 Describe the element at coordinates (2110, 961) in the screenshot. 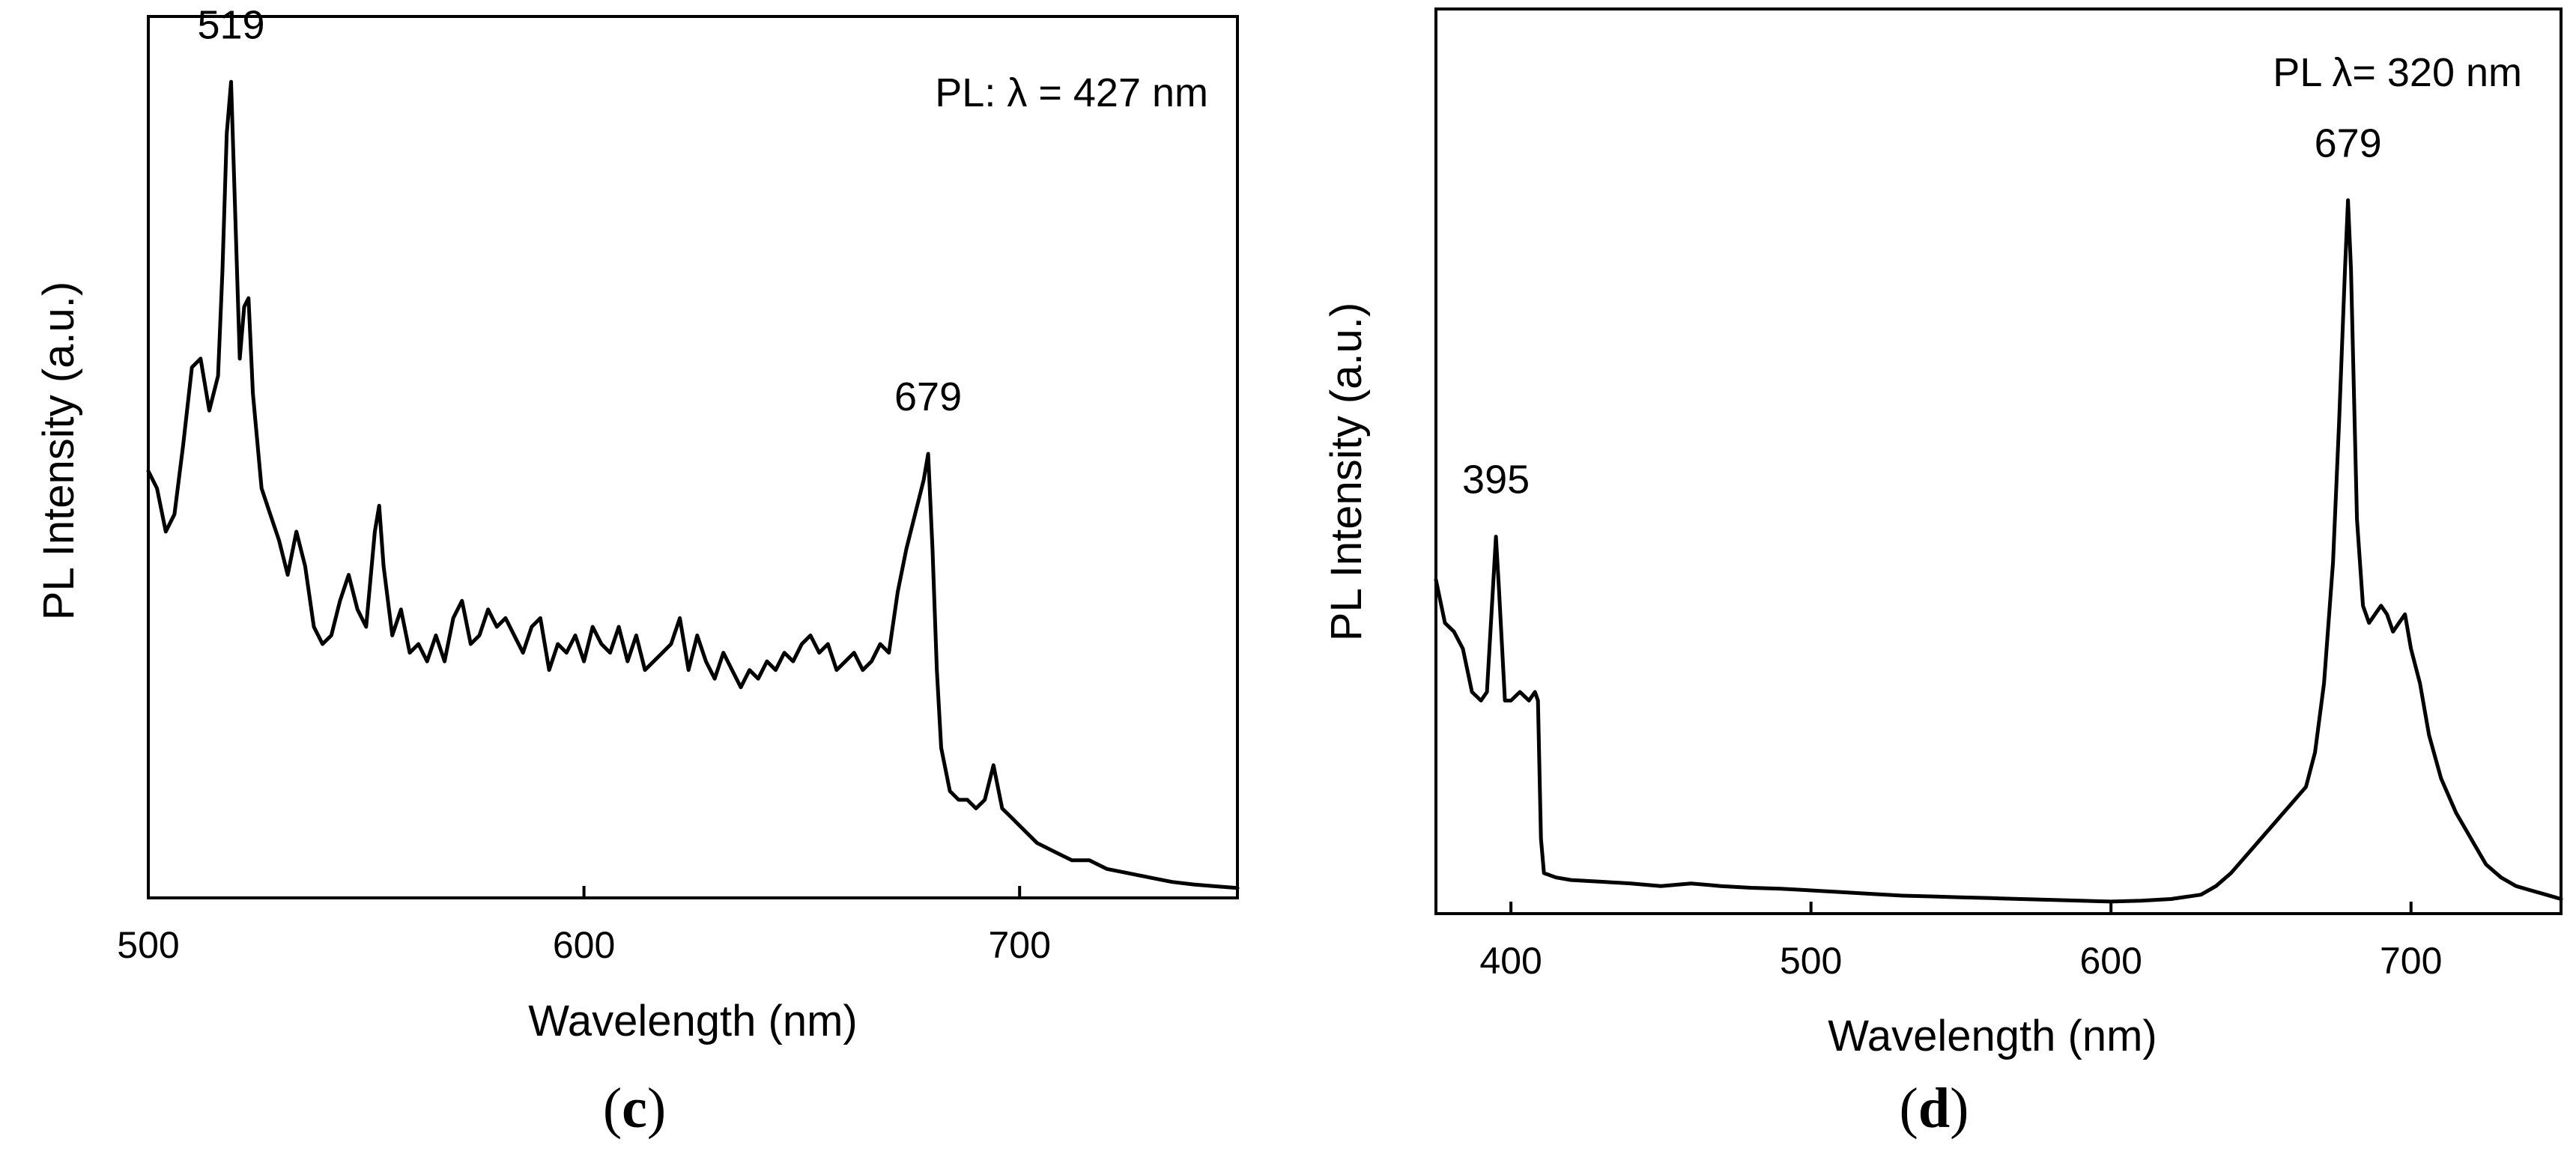

I see `panel-d-x-tick-label-600: 600` at that location.